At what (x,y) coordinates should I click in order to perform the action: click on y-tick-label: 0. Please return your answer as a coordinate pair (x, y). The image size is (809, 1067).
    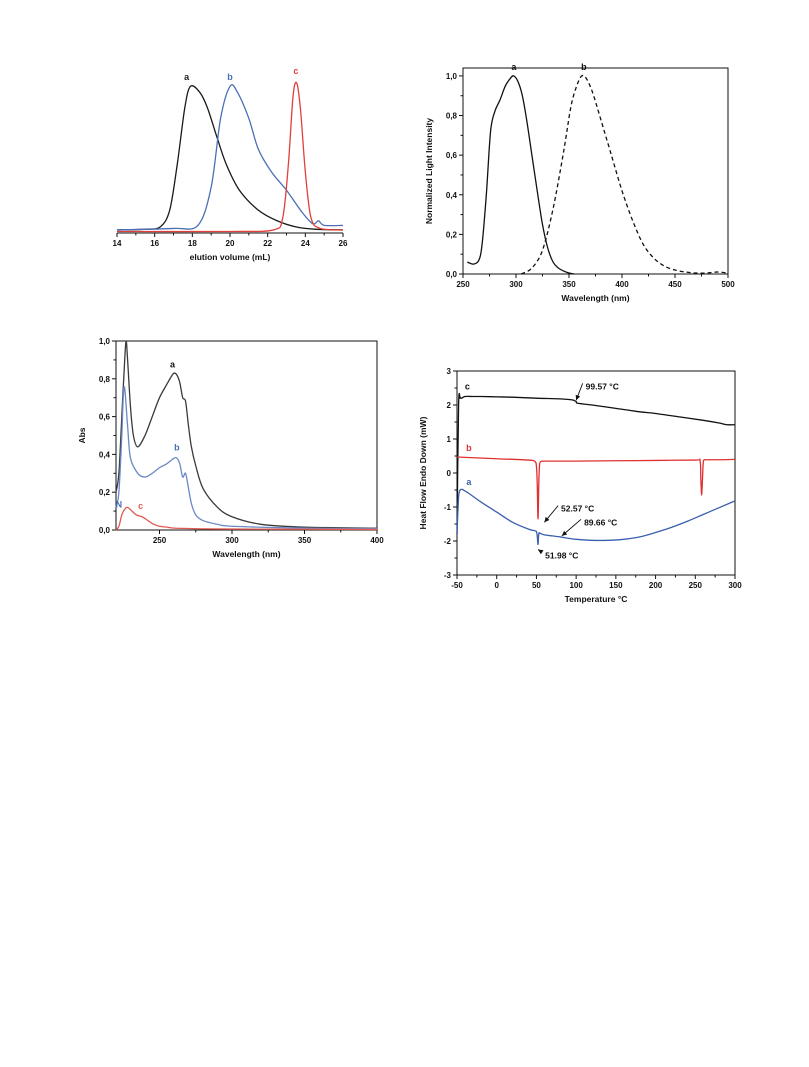
    Looking at the image, I should click on (449, 473).